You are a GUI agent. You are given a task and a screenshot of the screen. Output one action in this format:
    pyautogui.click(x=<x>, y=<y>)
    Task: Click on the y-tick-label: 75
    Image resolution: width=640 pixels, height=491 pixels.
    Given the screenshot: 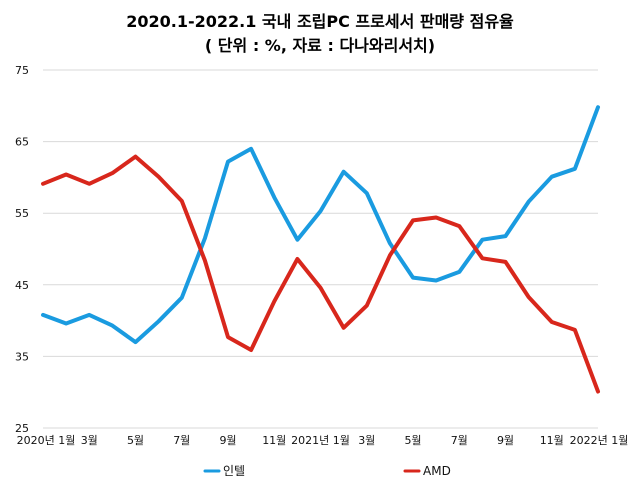 What is the action you would take?
    pyautogui.click(x=22, y=70)
    